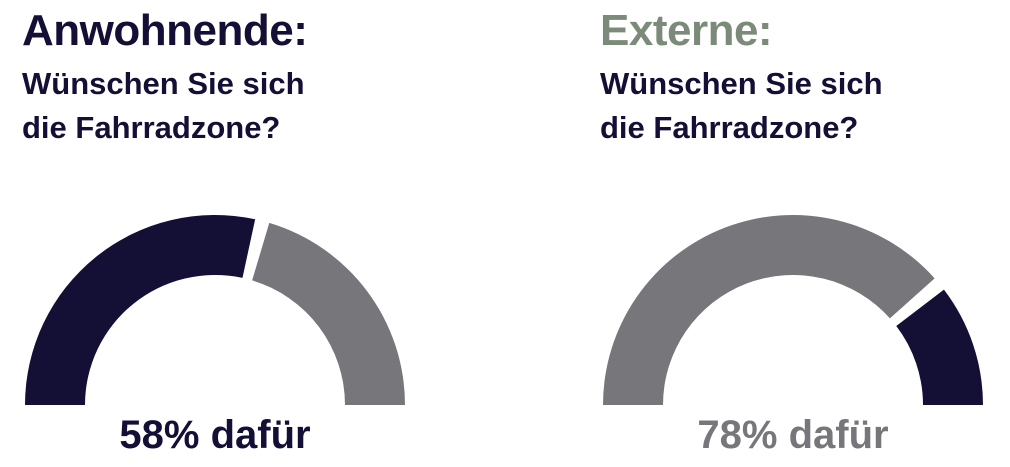 This screenshot has height=467, width=1010. I want to click on value-label: 78% dafür, so click(792, 435).